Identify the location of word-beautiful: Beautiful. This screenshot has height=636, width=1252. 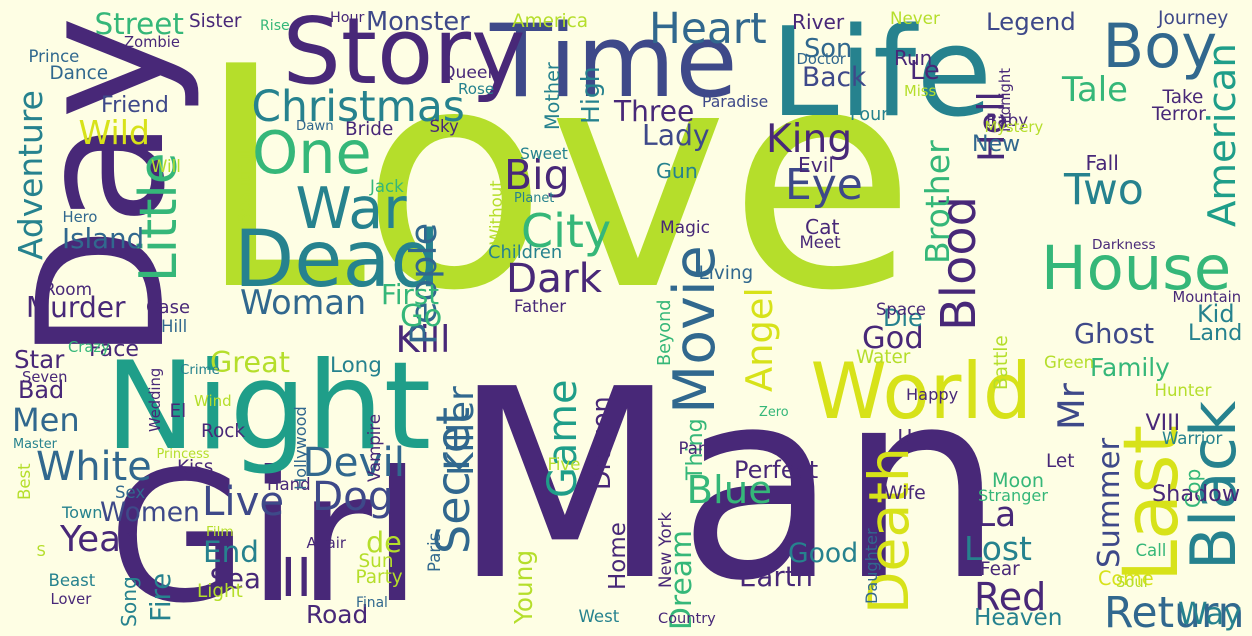
(244, 186).